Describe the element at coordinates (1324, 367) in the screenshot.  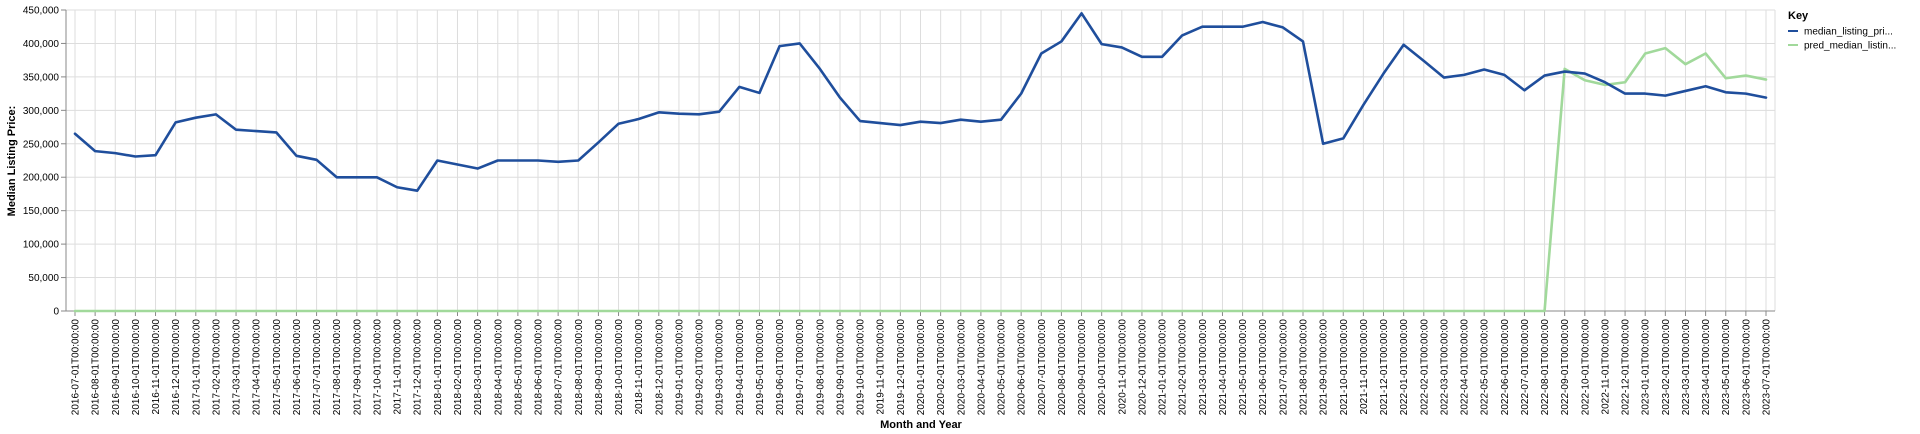
I see `x-tick-label: 2021-09-01T00:00:00` at that location.